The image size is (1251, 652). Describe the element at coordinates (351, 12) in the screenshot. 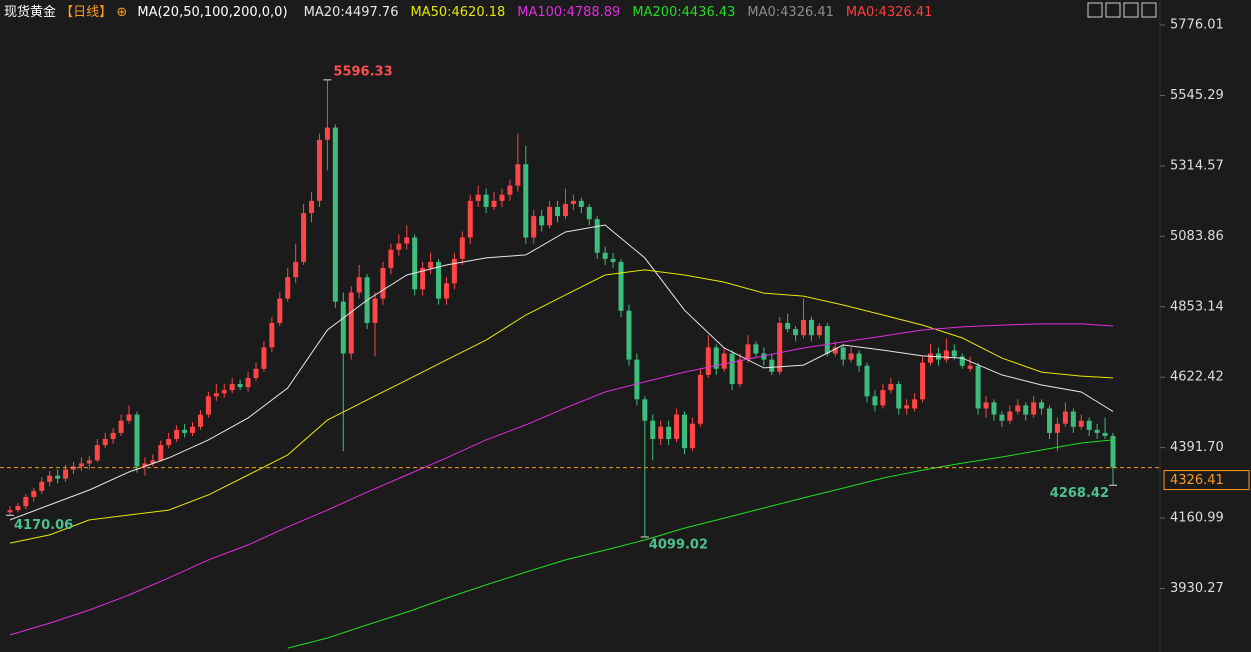

I see `ma-legend: MA20:4497.76` at that location.